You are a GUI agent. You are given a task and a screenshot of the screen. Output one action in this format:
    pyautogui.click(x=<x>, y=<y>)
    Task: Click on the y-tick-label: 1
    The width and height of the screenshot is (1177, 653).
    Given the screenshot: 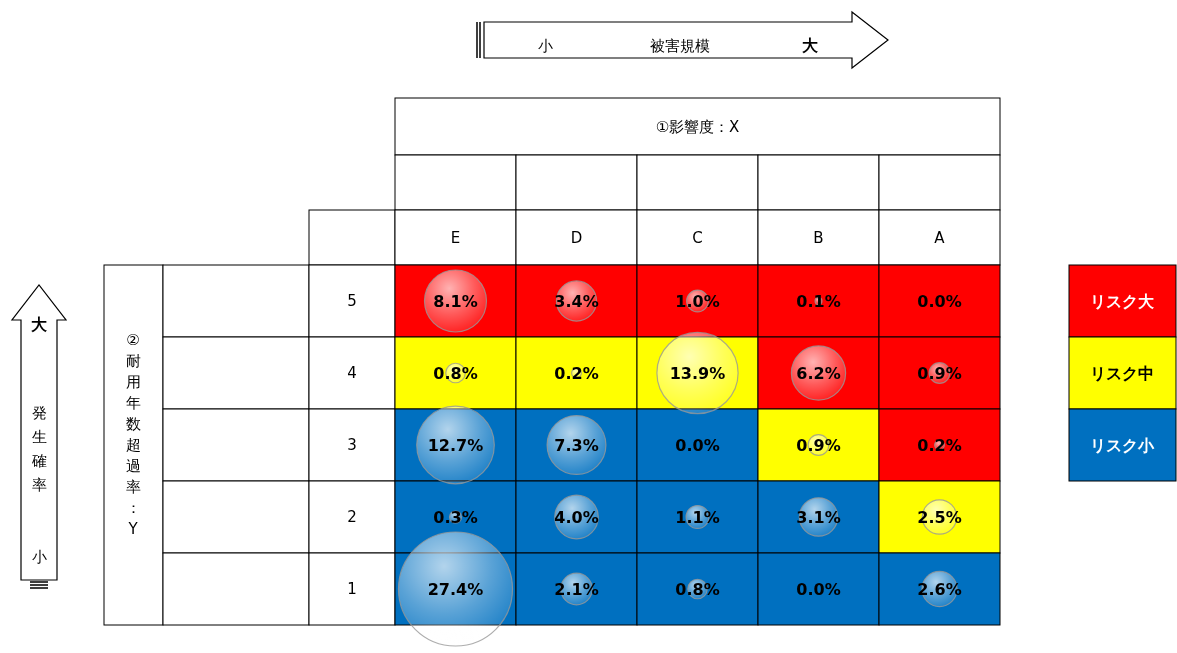 What is the action you would take?
    pyautogui.click(x=352, y=589)
    